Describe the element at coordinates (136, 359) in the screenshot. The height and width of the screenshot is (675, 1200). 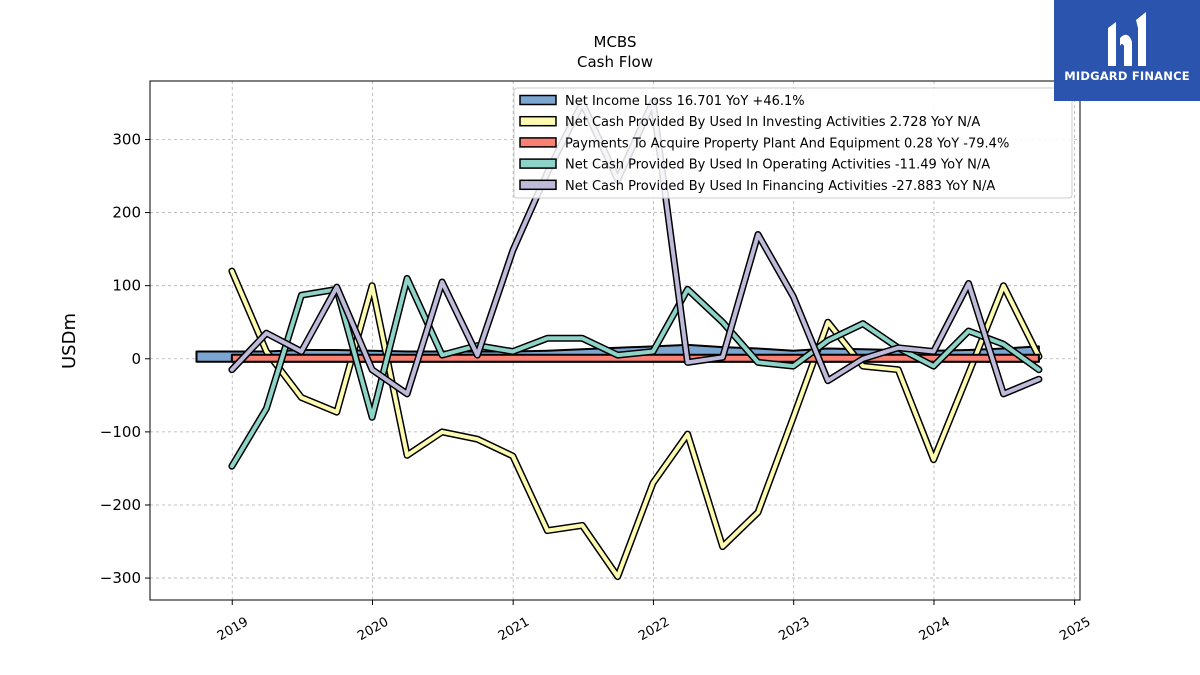
I see `y-tick-label: 0` at that location.